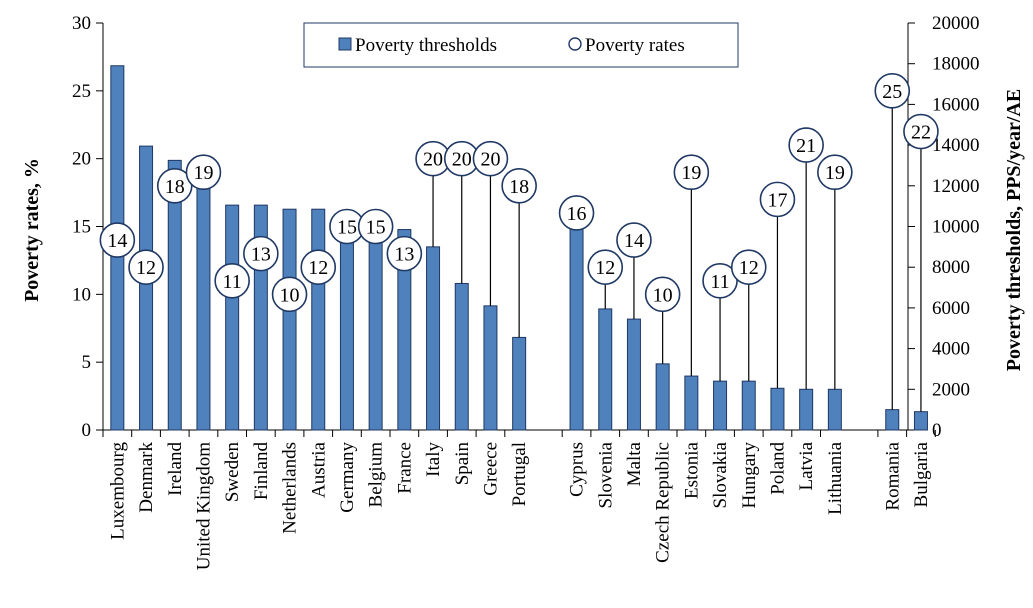  Describe the element at coordinates (426, 45) in the screenshot. I see `legend-bar-label: Poverty thresholds` at that location.